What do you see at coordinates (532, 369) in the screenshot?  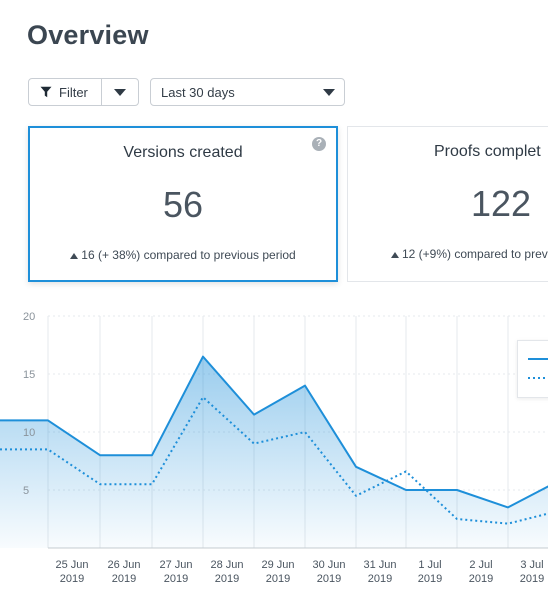 I see `chart-legend` at bounding box center [532, 369].